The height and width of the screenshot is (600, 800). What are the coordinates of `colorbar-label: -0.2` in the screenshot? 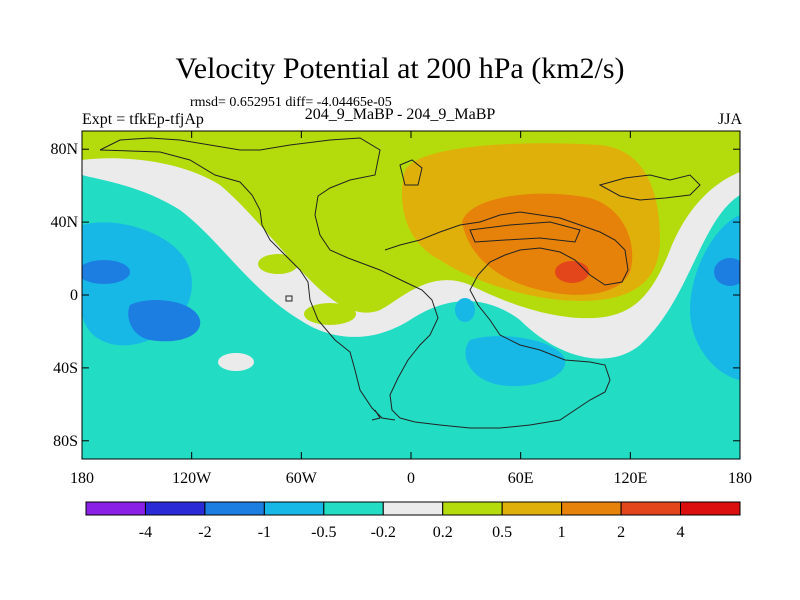 It's located at (383, 532).